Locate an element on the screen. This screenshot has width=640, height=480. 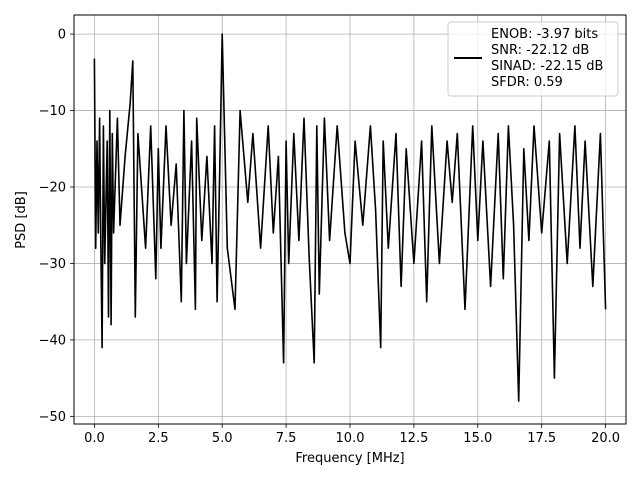
x-tick-label: 7.5 is located at coordinates (286, 438).